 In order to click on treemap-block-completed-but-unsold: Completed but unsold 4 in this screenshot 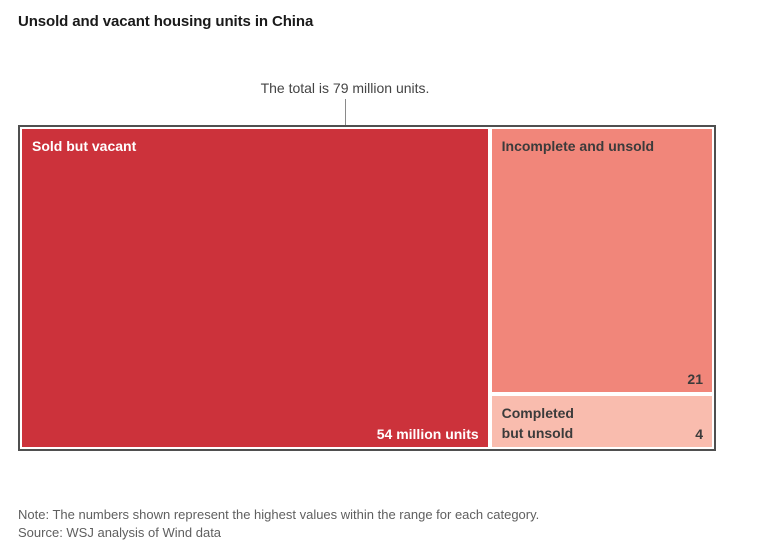, I will do `click(601, 421)`.